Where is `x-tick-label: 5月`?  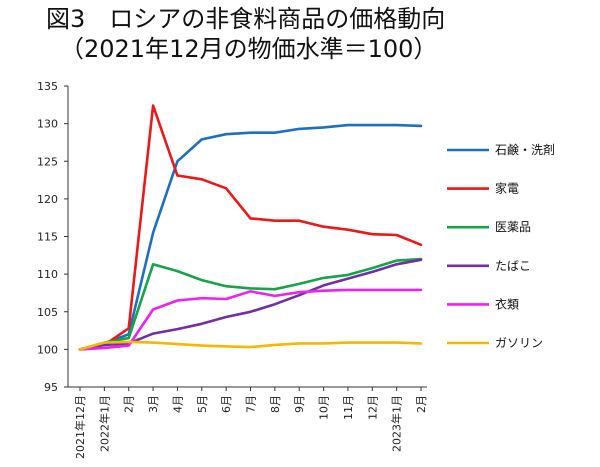
x-tick-label: 5月 is located at coordinates (202, 404).